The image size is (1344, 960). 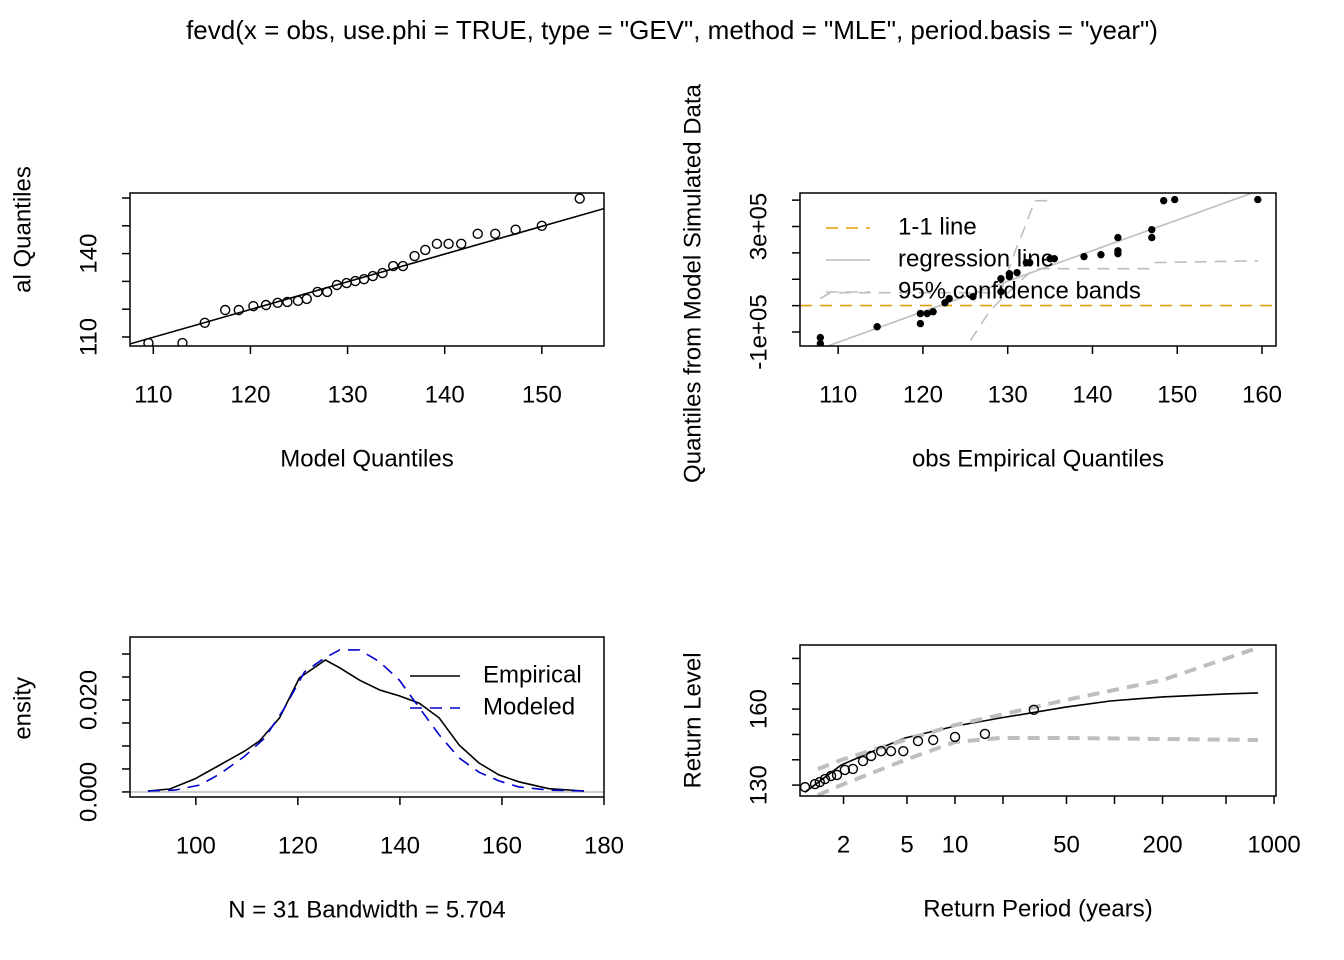 What do you see at coordinates (692, 283) in the screenshot?
I see `y-axis-title: Quantiles from Model Simulated Data` at bounding box center [692, 283].